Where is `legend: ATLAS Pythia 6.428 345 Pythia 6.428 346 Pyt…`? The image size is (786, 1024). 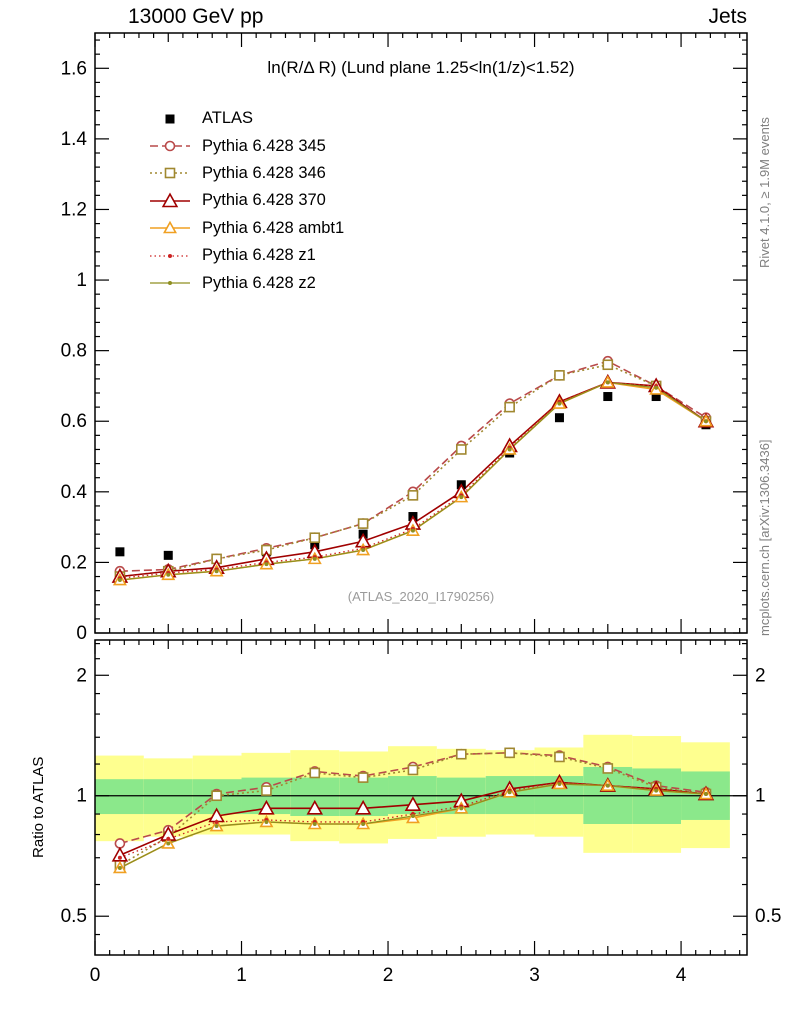 legend: ATLAS Pythia 6.428 345 Pythia 6.428 346 Pyt… is located at coordinates (246, 201).